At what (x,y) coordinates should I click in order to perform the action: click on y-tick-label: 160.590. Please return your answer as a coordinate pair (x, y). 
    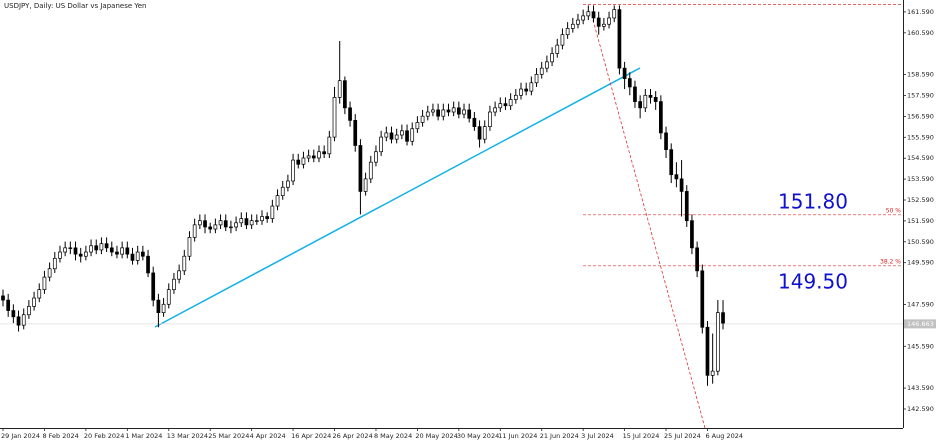
    Looking at the image, I should click on (920, 33).